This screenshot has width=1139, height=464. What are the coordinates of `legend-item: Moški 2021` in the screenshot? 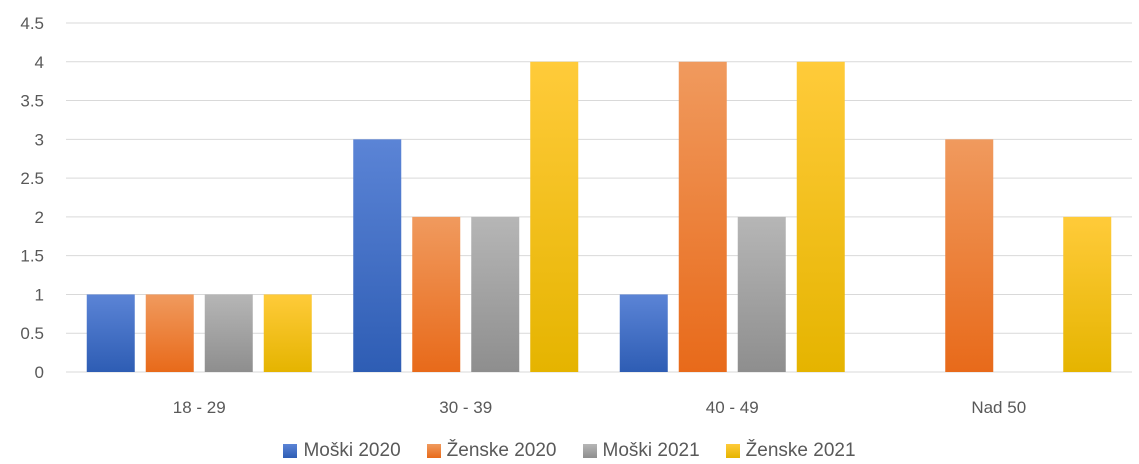 It's located at (641, 451).